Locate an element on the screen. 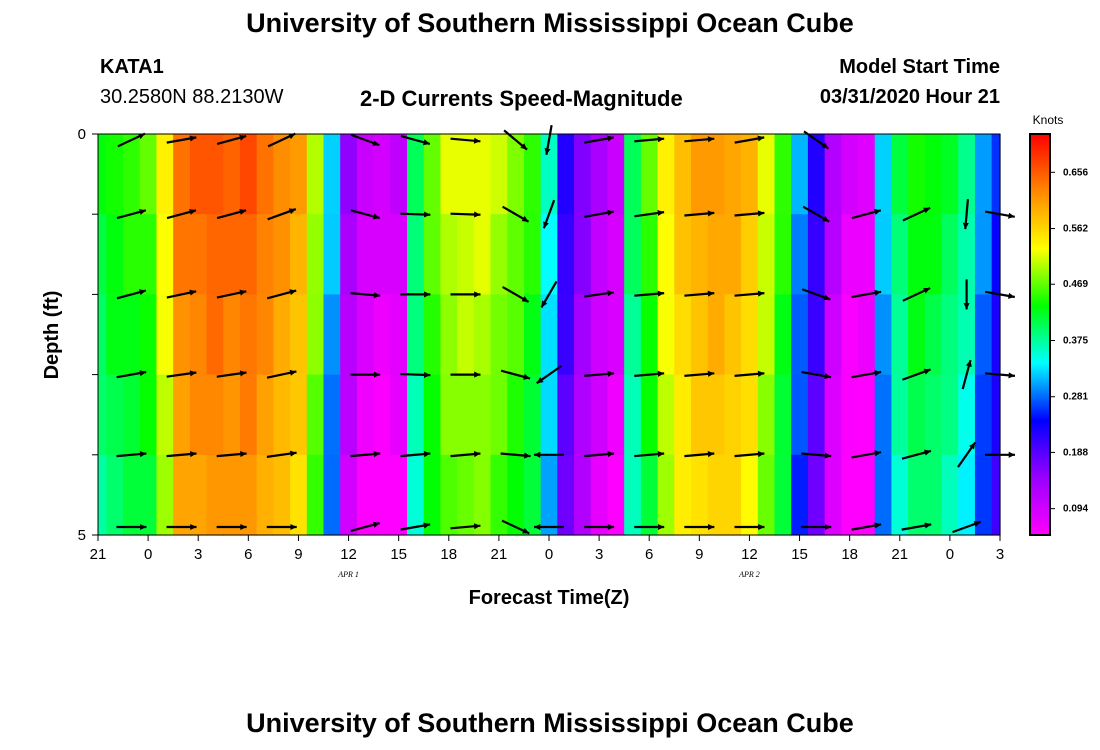  x-tick-label: 12 is located at coordinates (749, 554).